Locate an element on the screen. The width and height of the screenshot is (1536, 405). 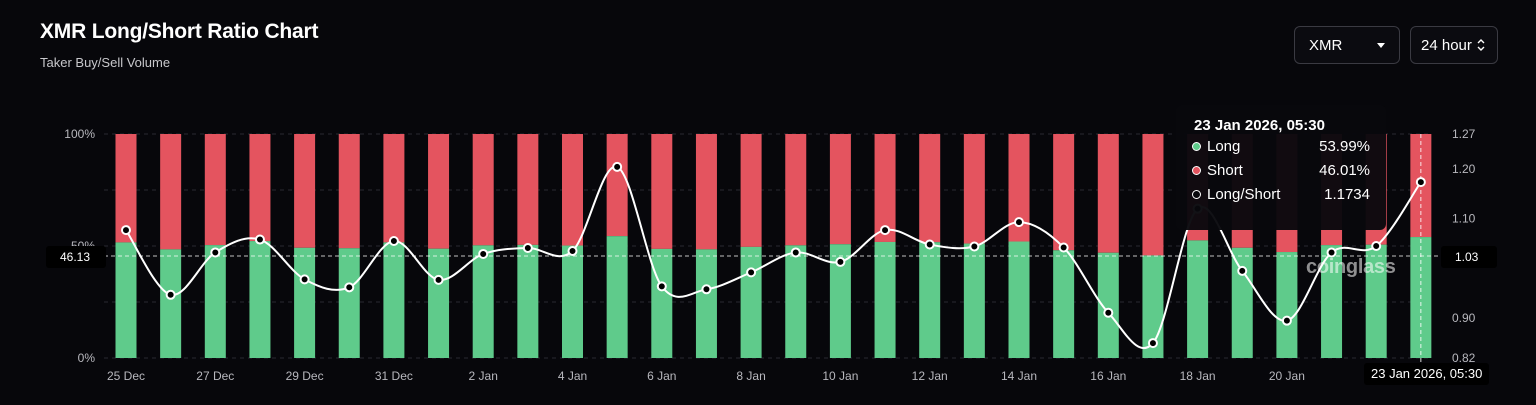
chart-title: XMR Long/Short Ratio Chart is located at coordinates (179, 31).